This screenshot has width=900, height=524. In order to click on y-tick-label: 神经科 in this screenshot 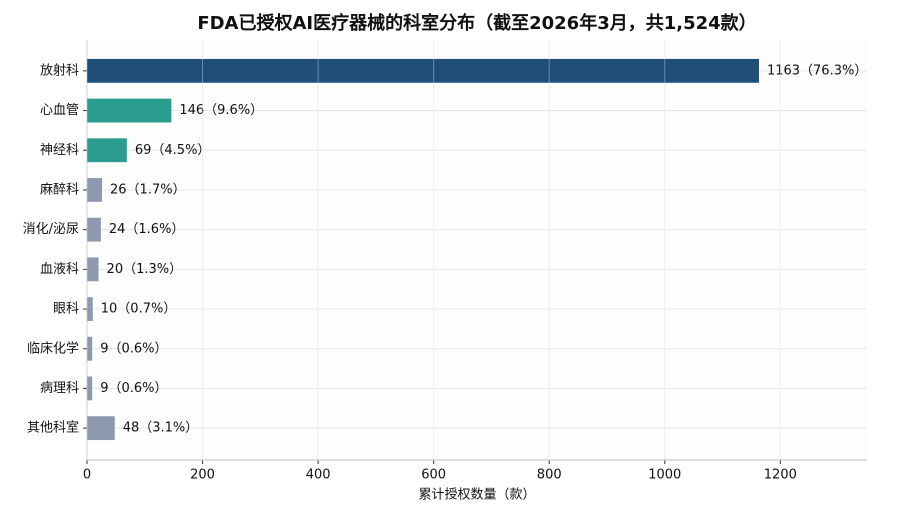, I will do `click(59, 150)`.